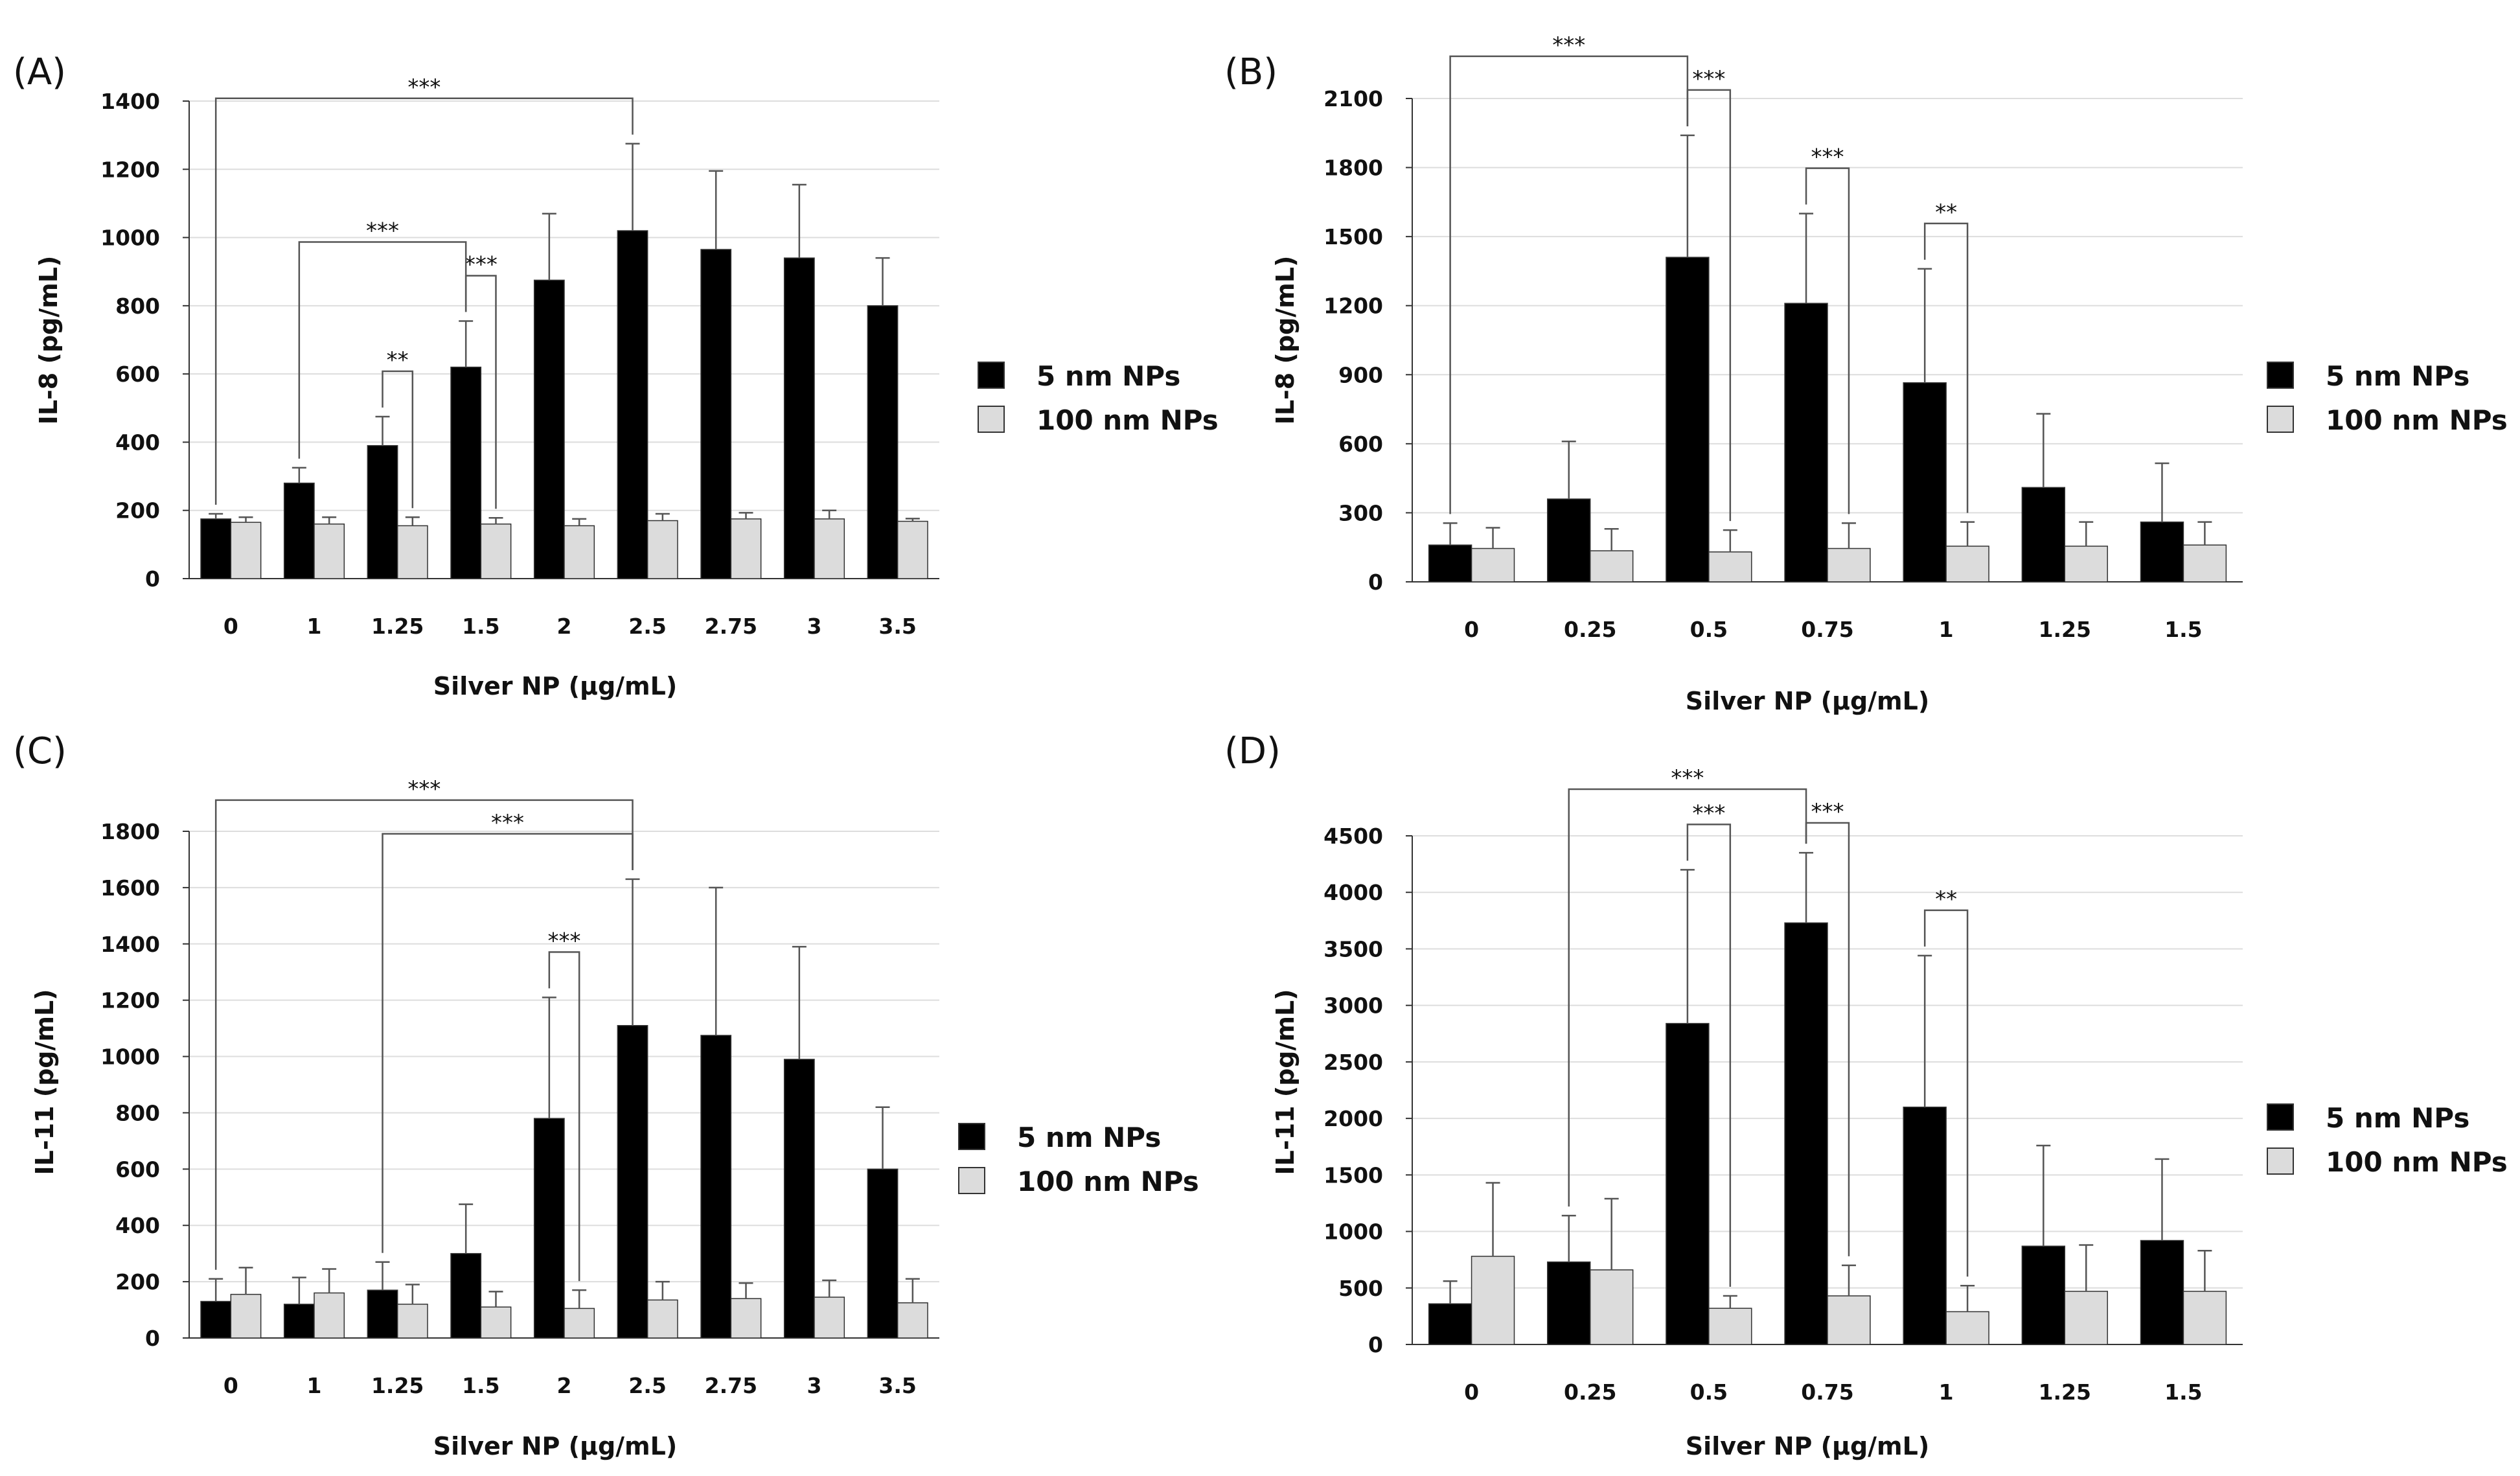  I want to click on y-tick-label: 1800, so click(130, 831).